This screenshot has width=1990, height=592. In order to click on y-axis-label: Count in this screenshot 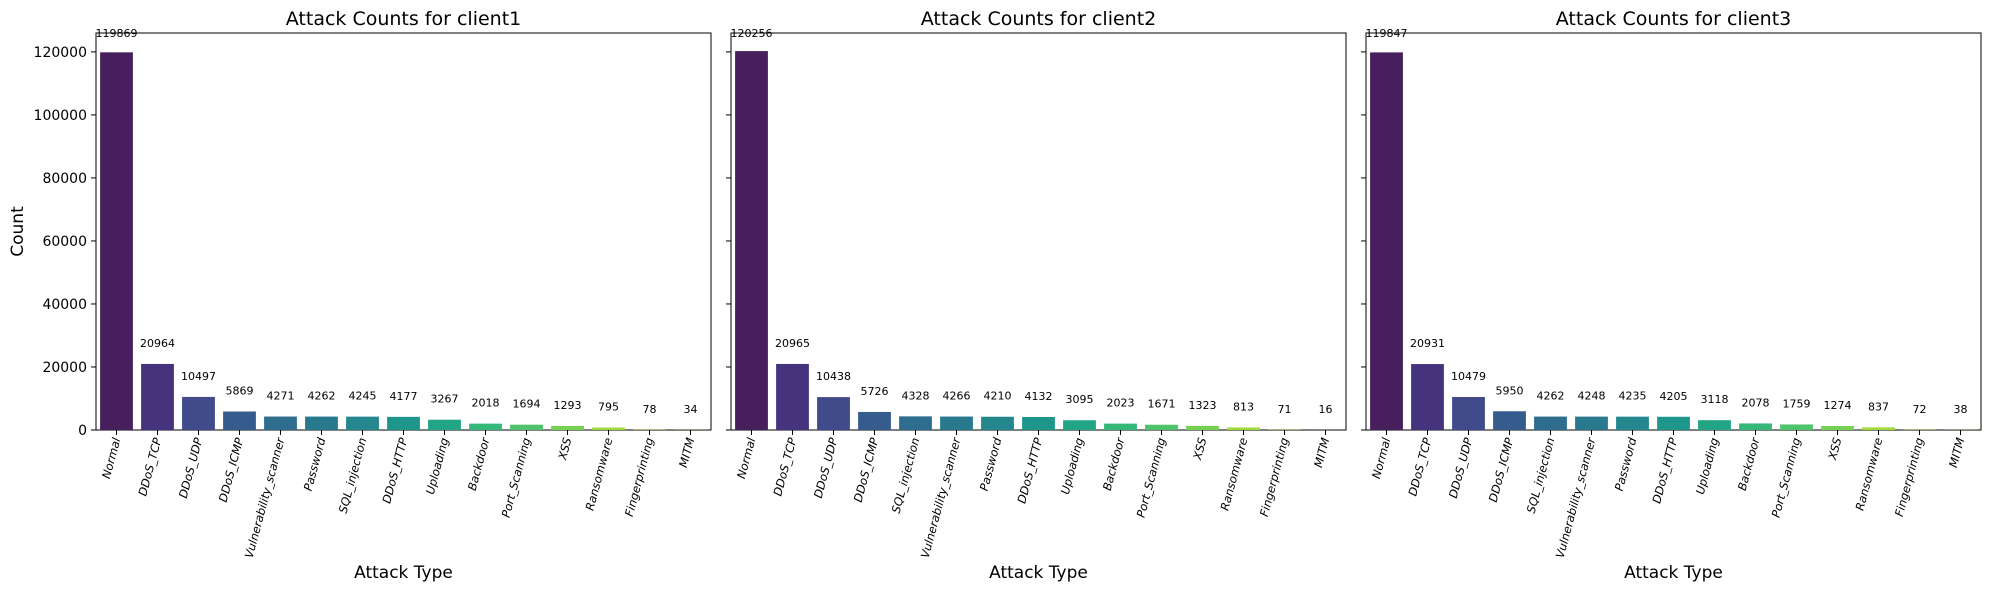, I will do `click(18, 231)`.